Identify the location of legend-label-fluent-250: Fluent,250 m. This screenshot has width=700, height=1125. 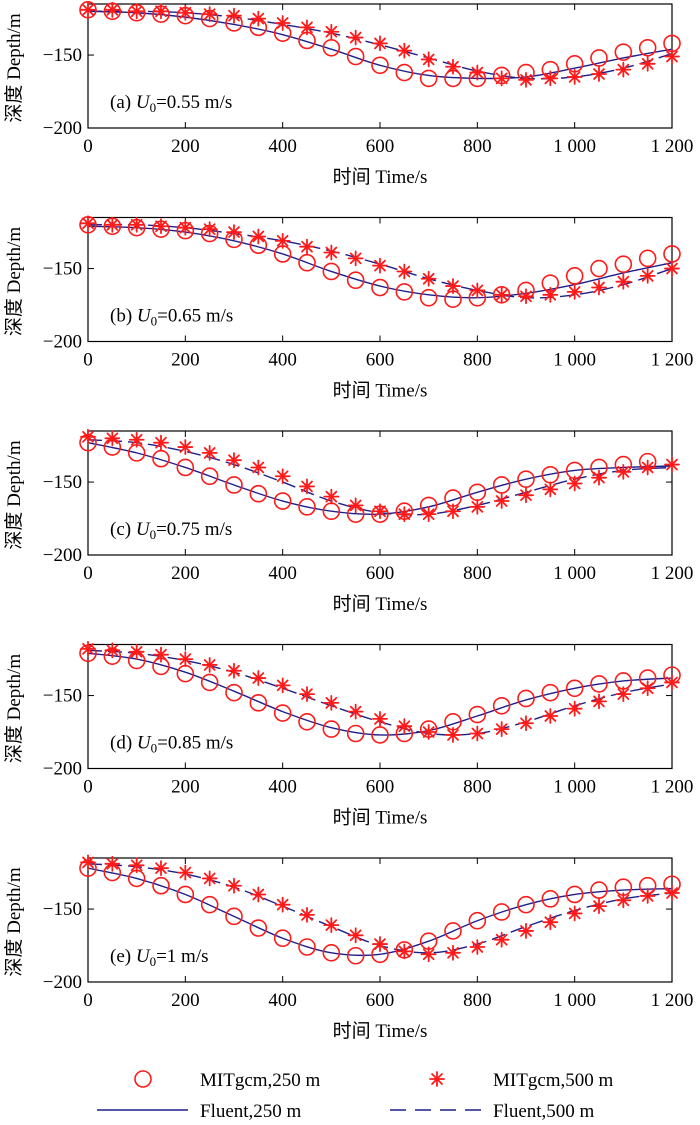
(251, 1111).